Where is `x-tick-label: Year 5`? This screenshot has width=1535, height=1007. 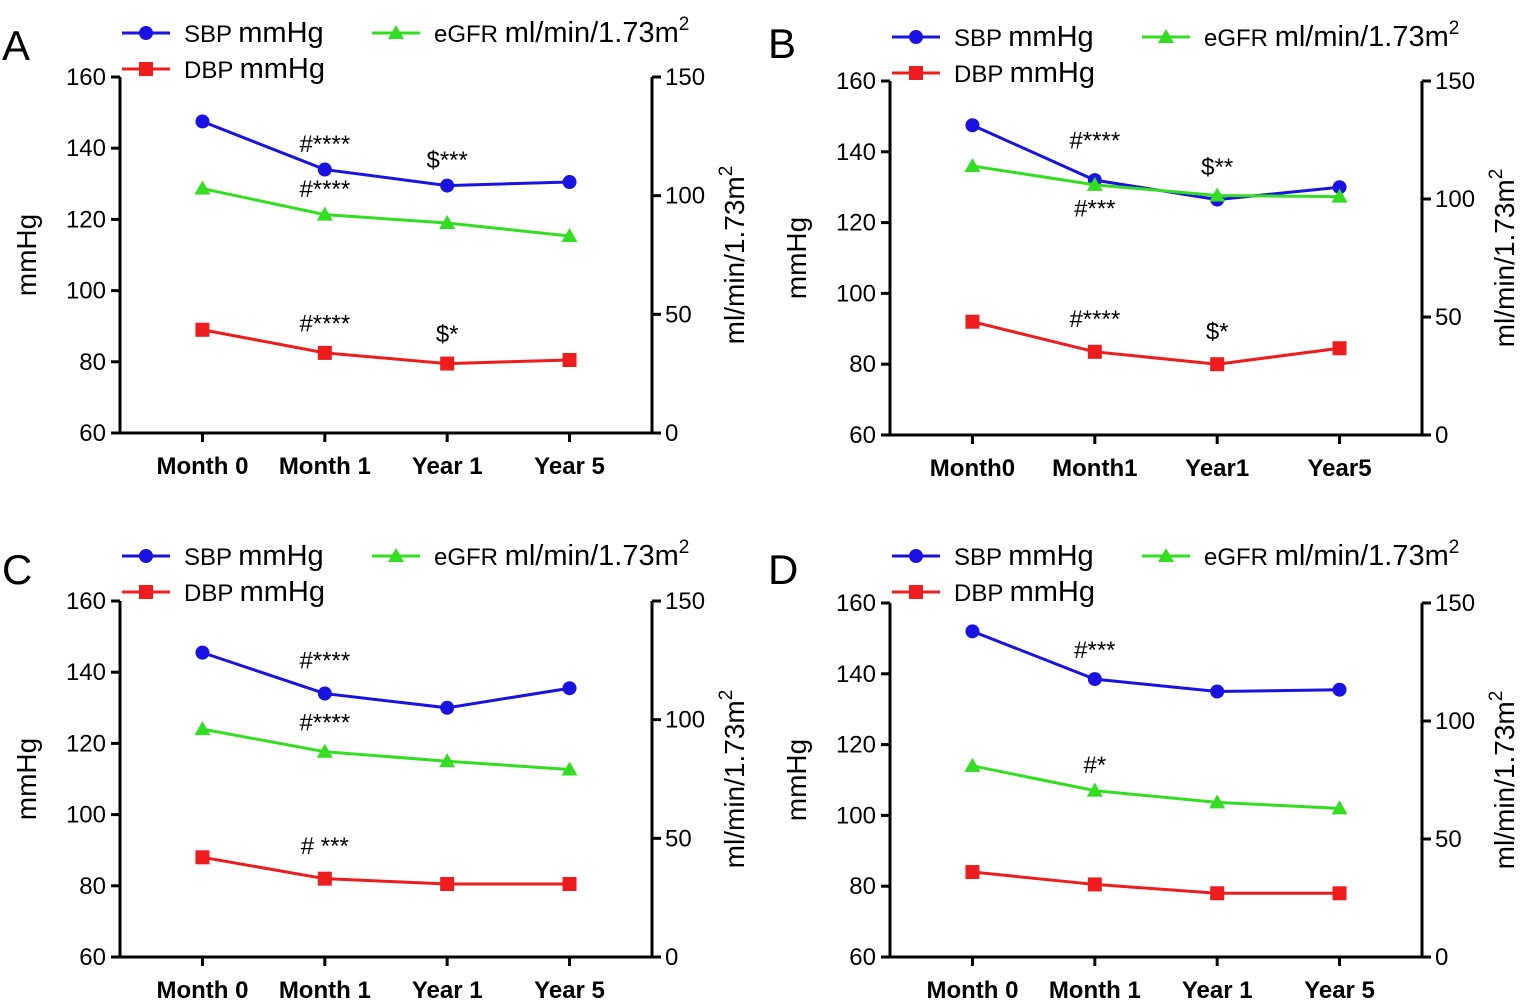 x-tick-label: Year 5 is located at coordinates (569, 466).